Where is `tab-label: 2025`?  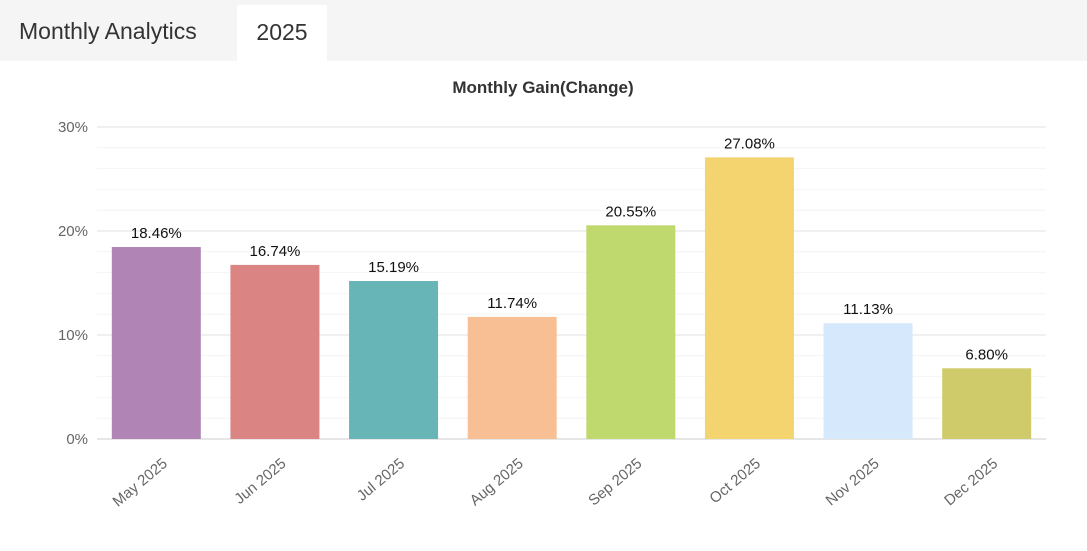 tab-label: 2025 is located at coordinates (282, 32).